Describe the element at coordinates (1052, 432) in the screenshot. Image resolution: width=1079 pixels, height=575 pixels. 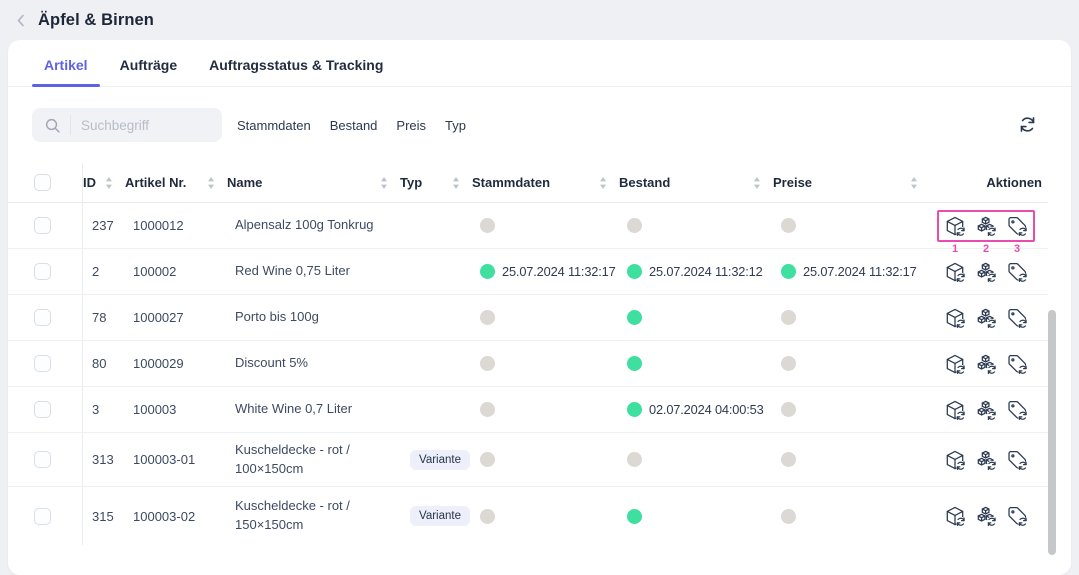
I see `vertical-scrollbar` at that location.